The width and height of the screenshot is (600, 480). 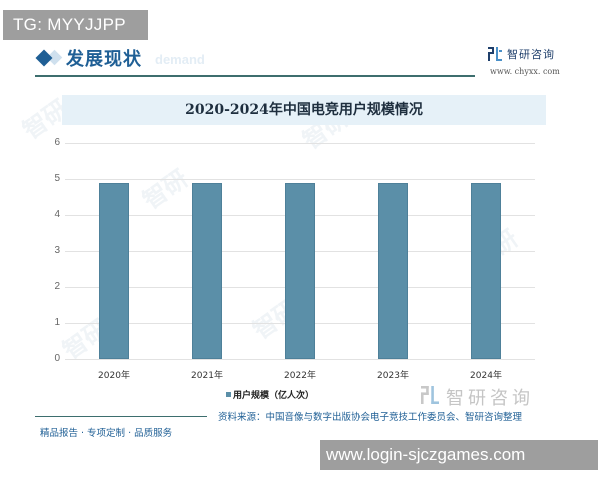 What do you see at coordinates (300, 376) in the screenshot?
I see `x-axis-tick-label: 2022年` at bounding box center [300, 376].